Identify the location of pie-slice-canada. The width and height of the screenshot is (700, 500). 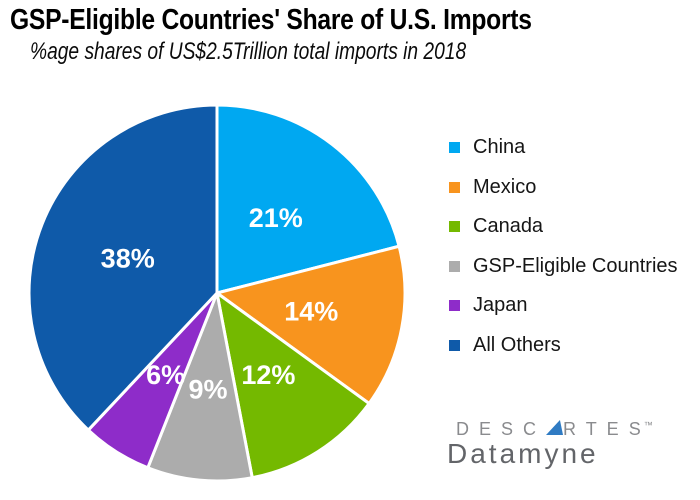
(293, 385).